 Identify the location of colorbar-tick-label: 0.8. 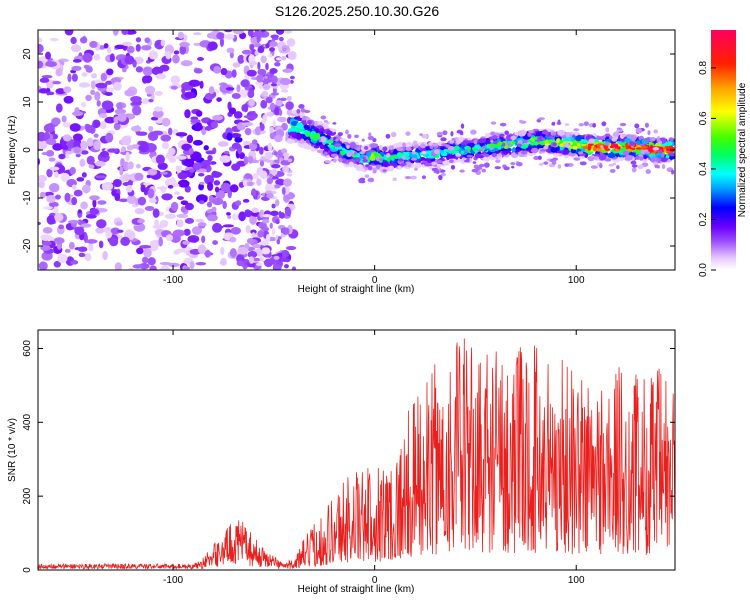
(703, 68).